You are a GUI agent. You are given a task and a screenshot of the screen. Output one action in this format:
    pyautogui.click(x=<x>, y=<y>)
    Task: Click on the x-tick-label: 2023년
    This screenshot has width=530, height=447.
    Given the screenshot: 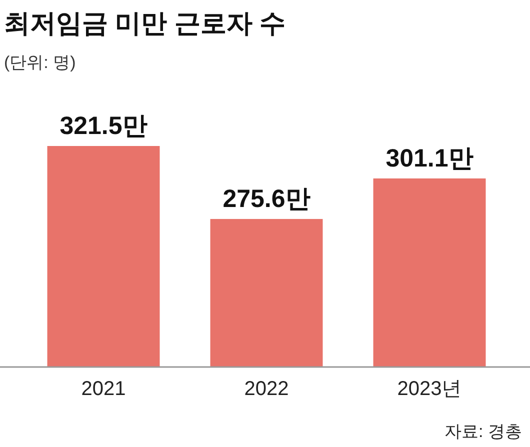 What is the action you would take?
    pyautogui.click(x=429, y=389)
    